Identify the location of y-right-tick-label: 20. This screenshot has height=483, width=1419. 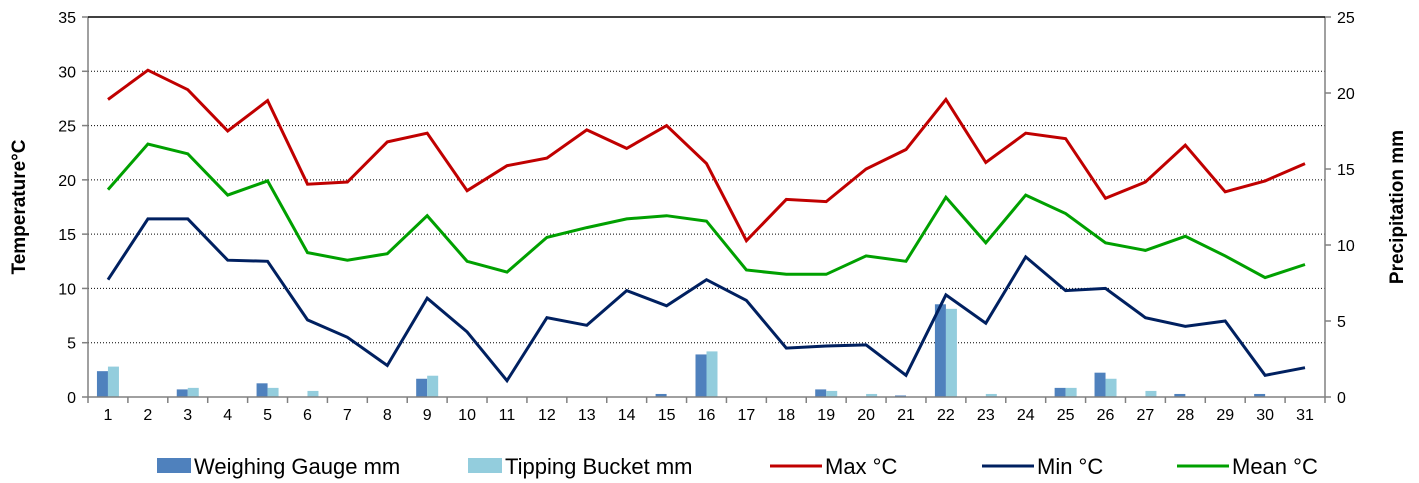
(1346, 94).